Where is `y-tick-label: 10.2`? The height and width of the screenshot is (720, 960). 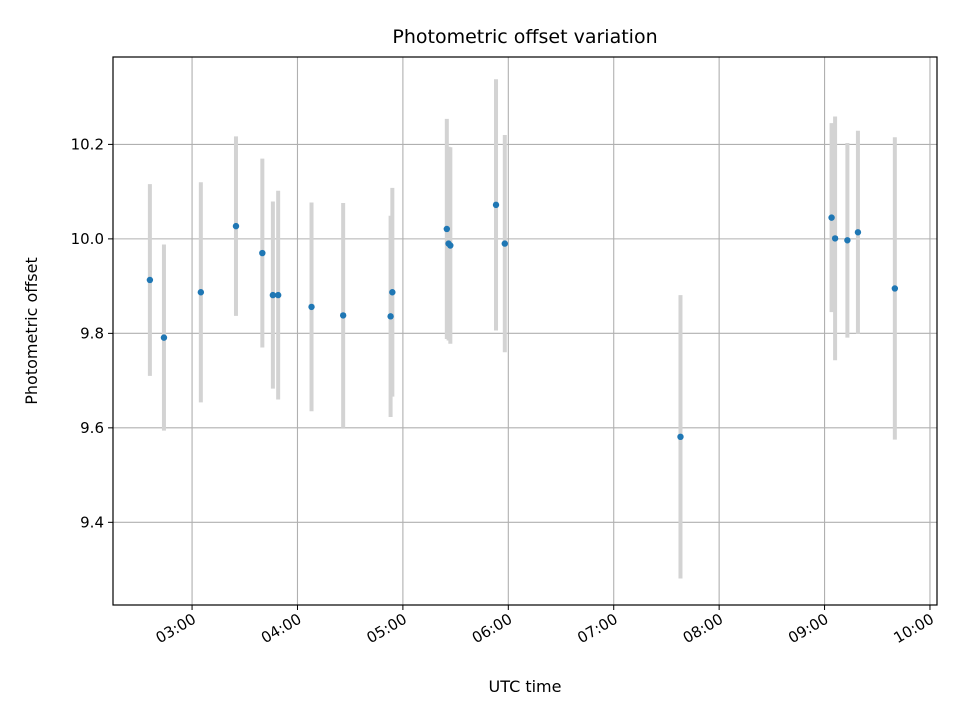 y-tick-label: 10.2 is located at coordinates (87, 144).